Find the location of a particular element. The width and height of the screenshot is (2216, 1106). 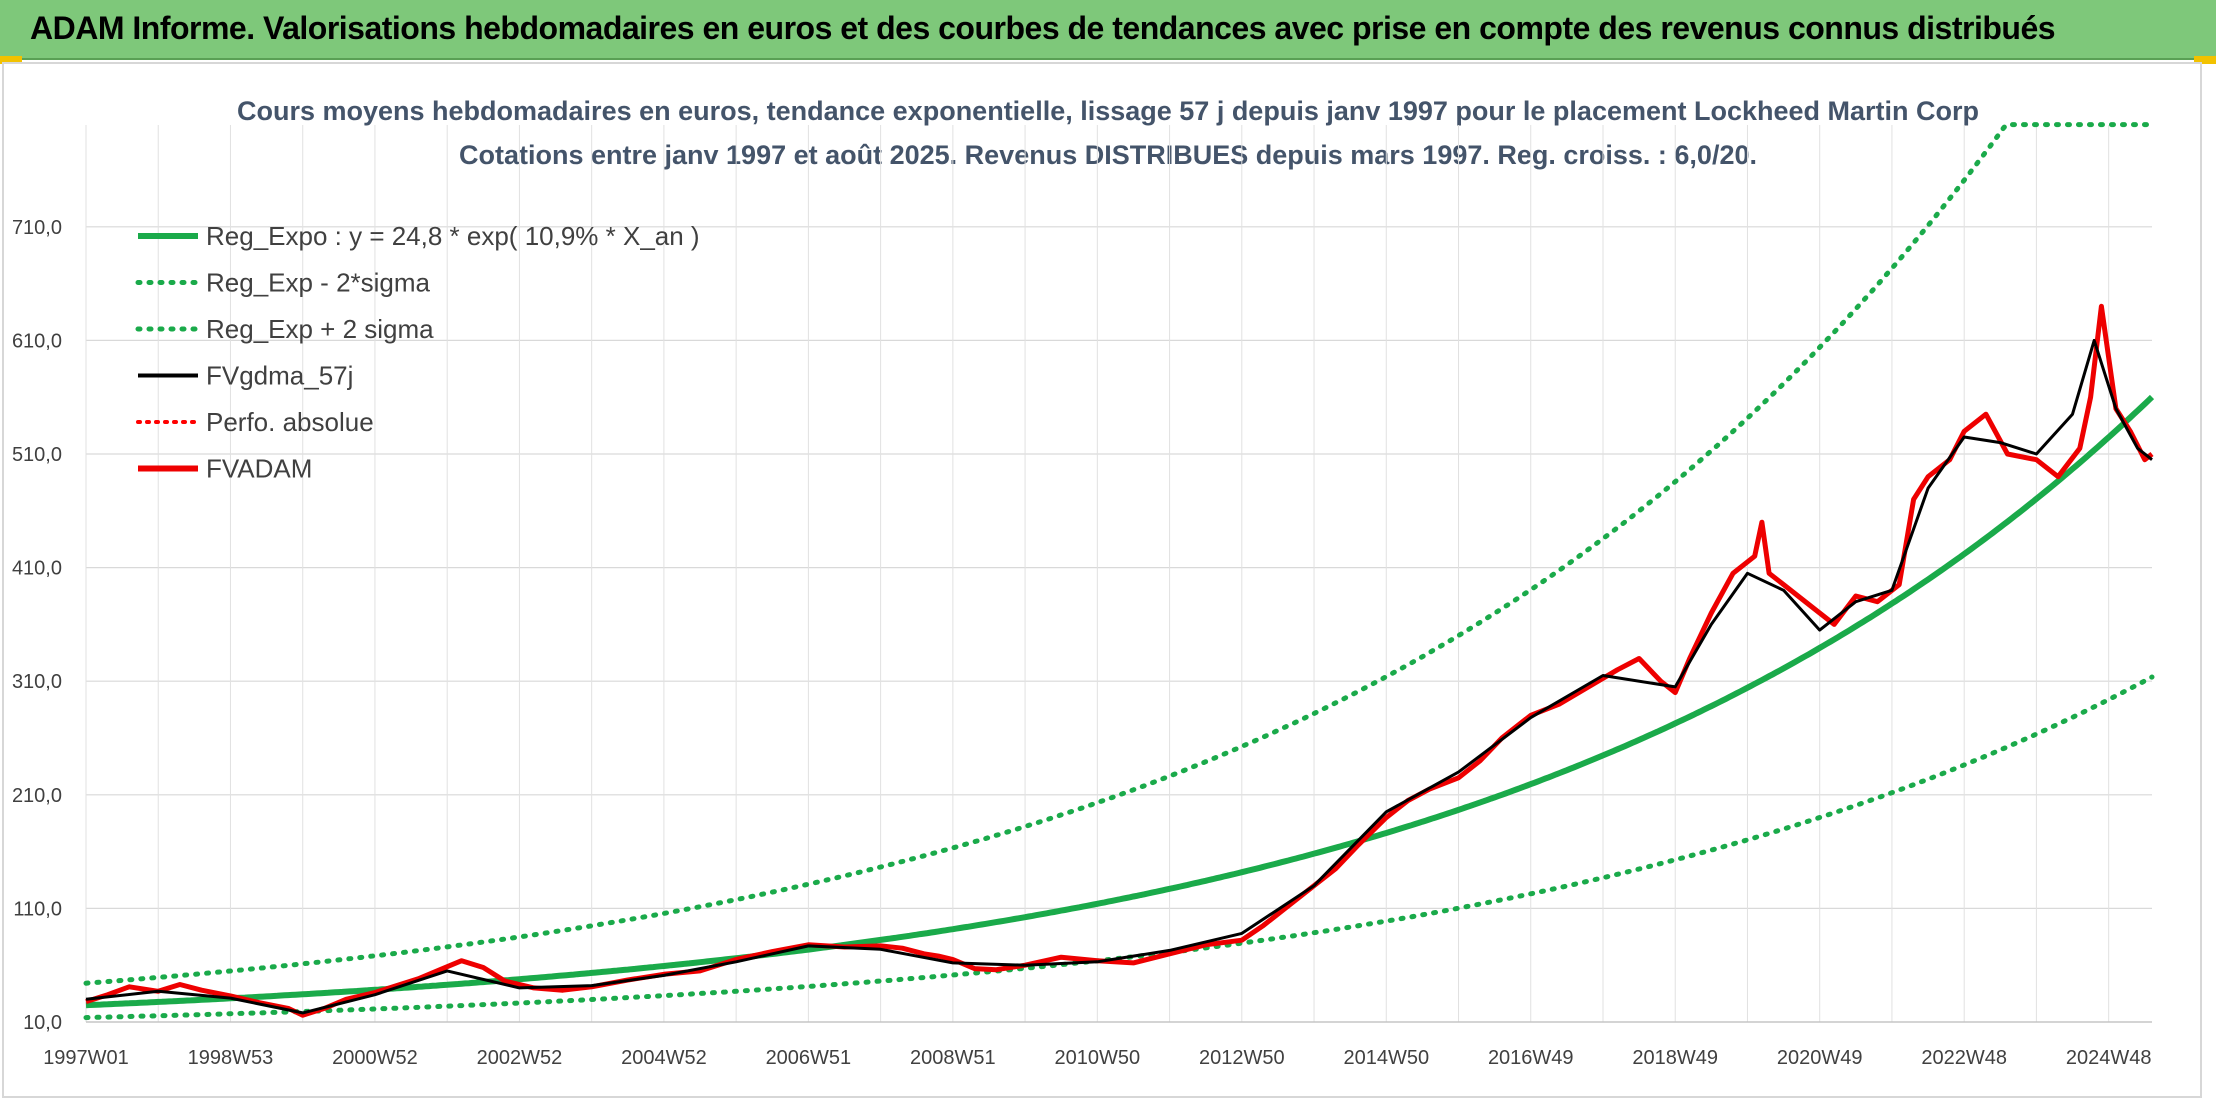

x-tick-label: 2016W49 is located at coordinates (1531, 1058).